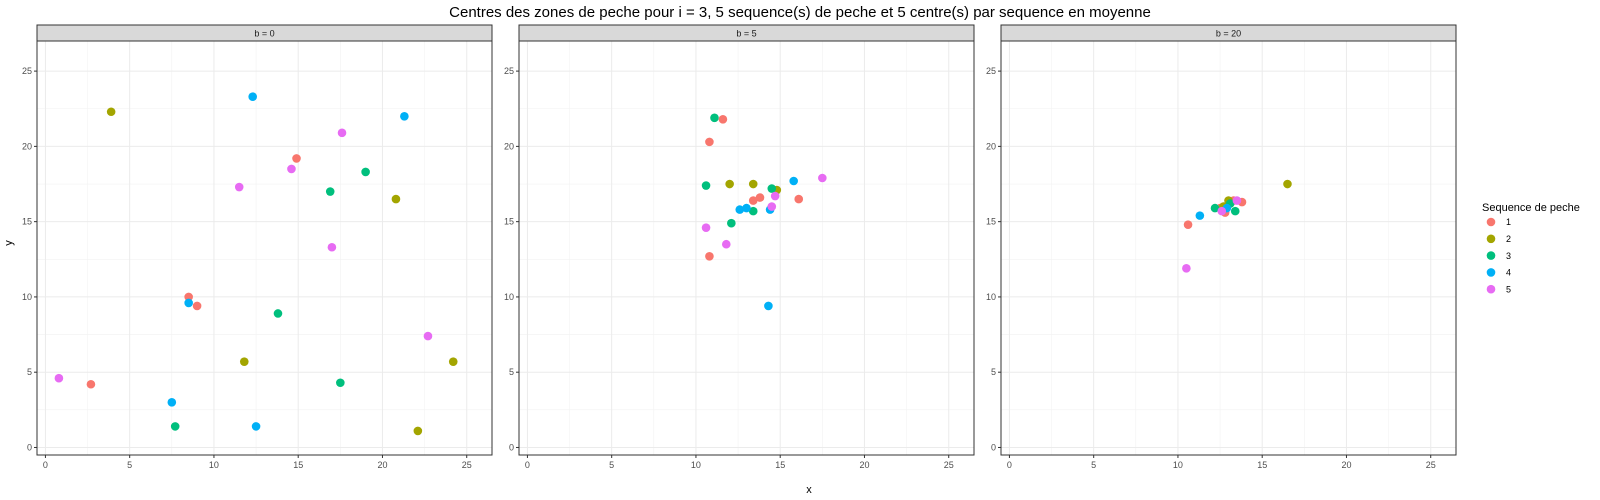  Describe the element at coordinates (1431, 465) in the screenshot. I see `x-tick-label: 25` at that location.